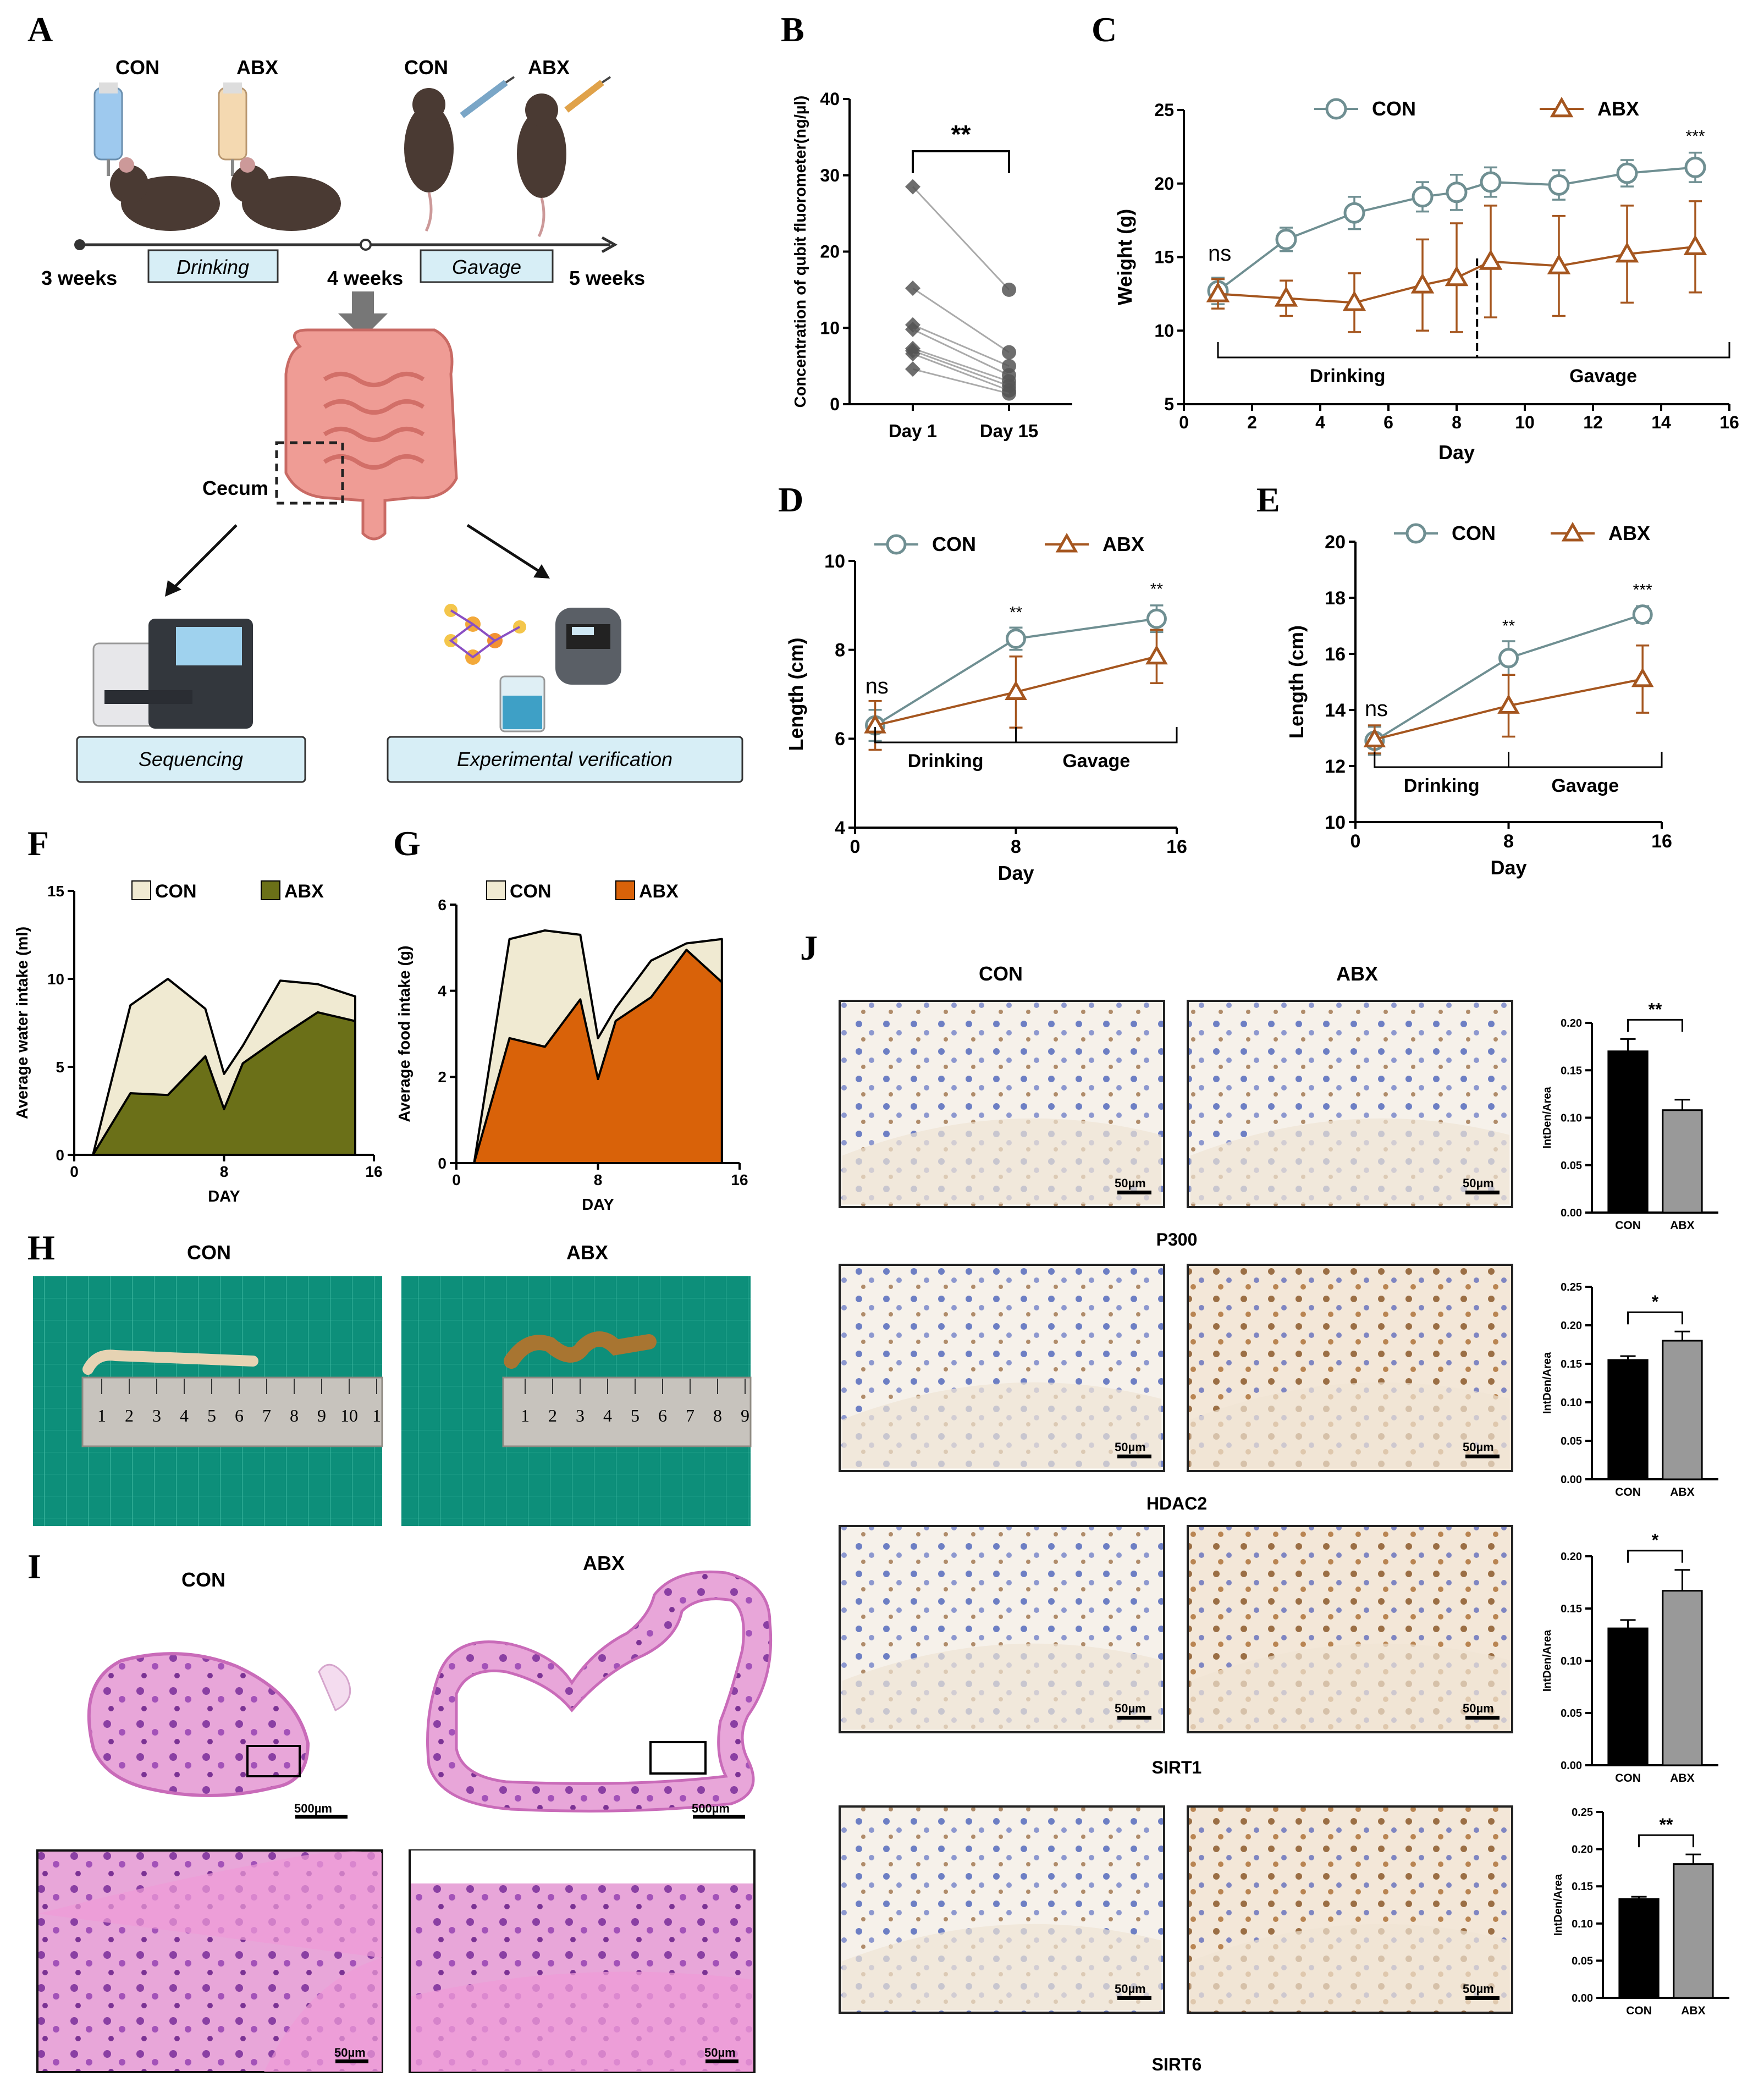 Image resolution: width=1764 pixels, height=2093 pixels. I want to click on sequencing-label: Sequencing, so click(191, 759).